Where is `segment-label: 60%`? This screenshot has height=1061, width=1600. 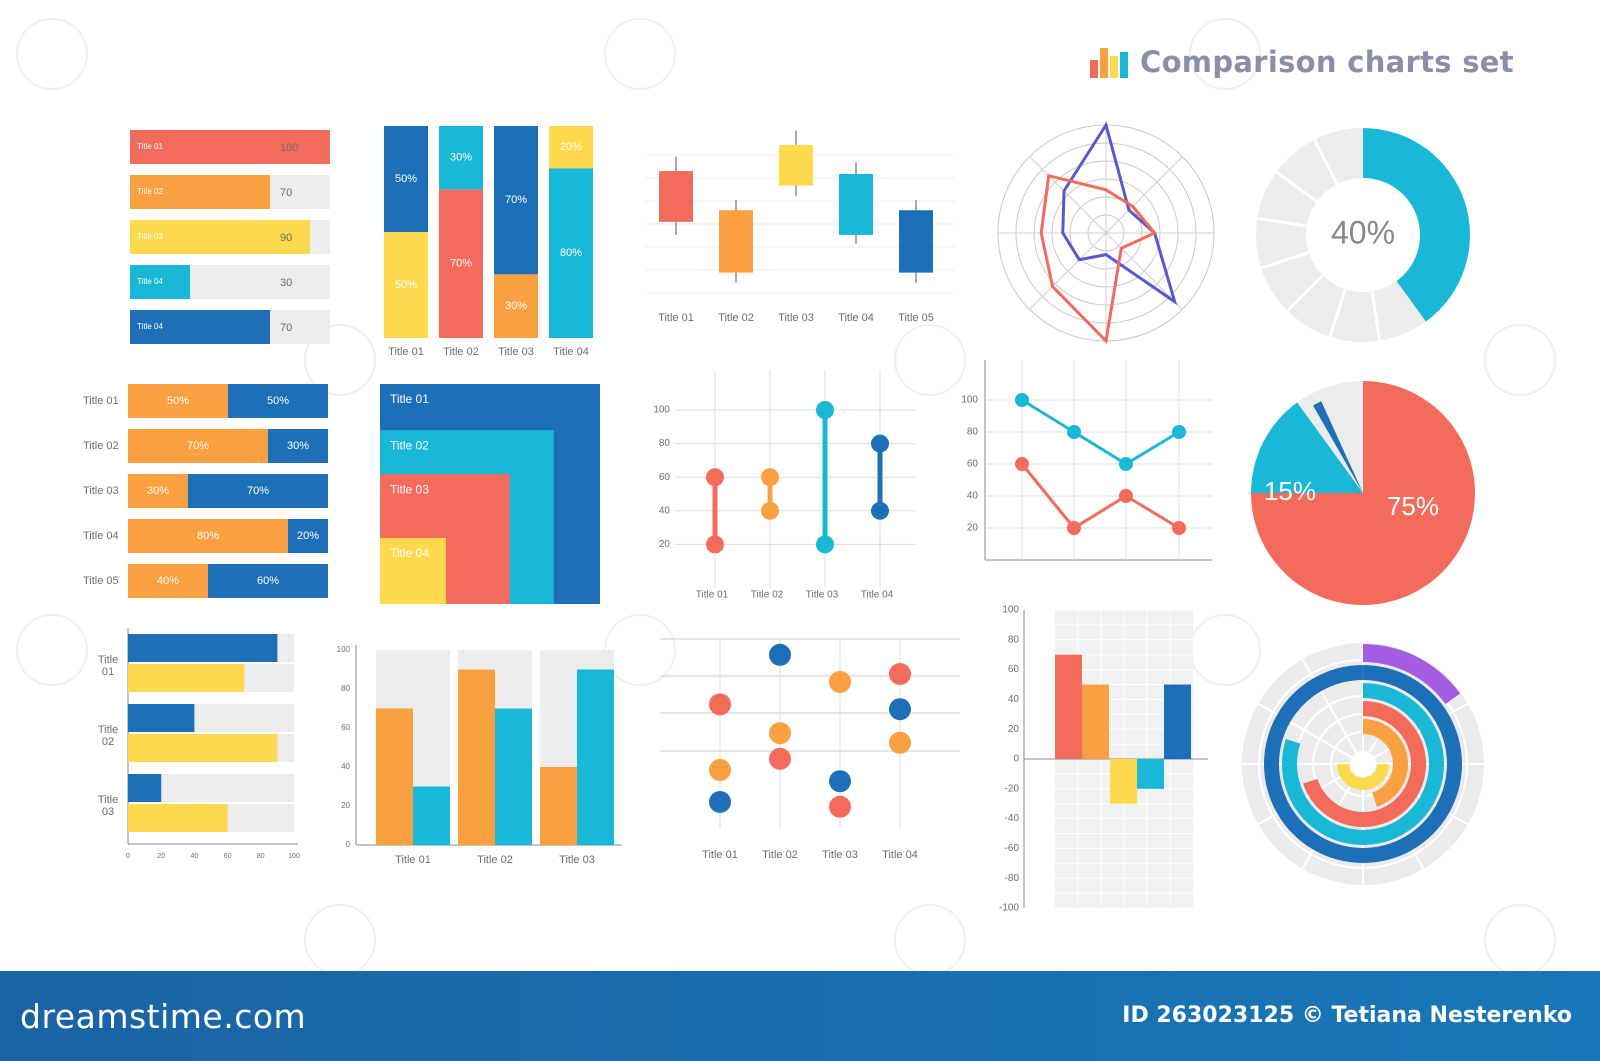
segment-label: 60% is located at coordinates (268, 581).